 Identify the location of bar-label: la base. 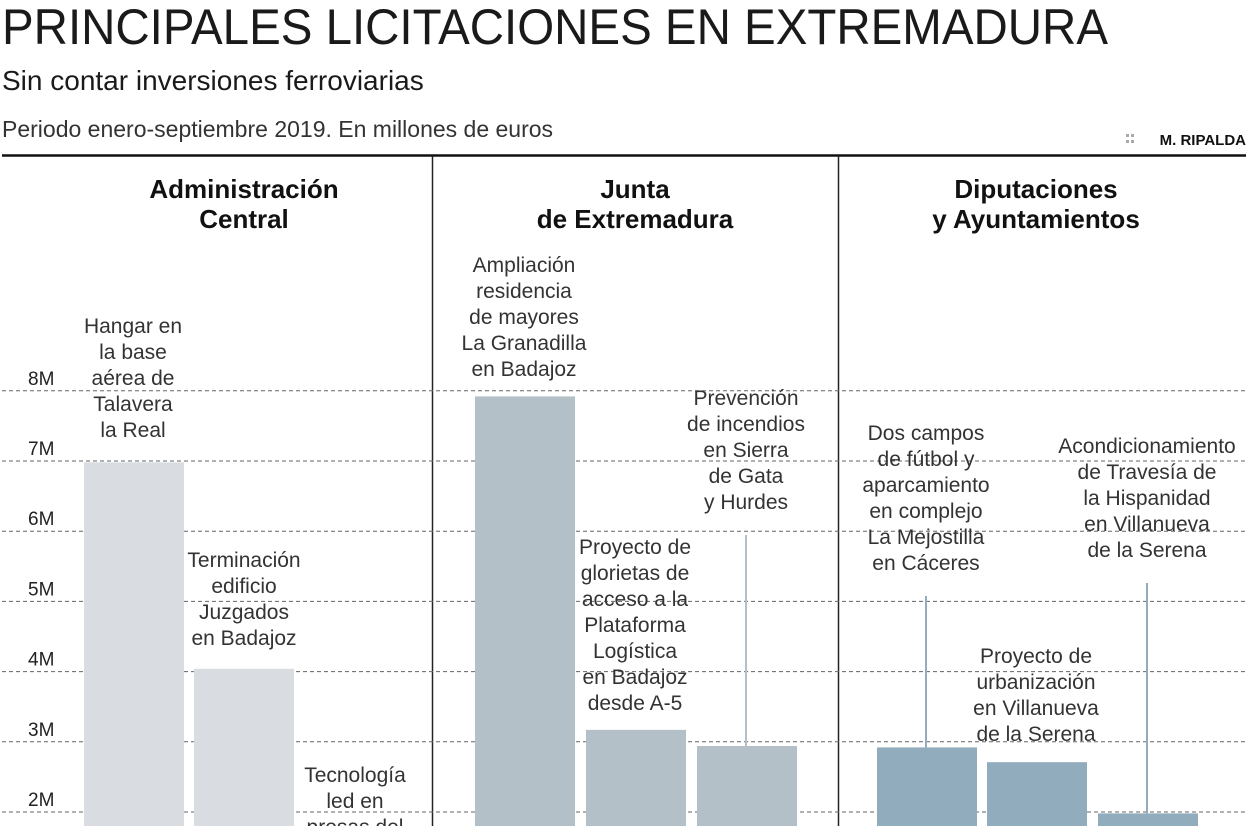
(133, 352).